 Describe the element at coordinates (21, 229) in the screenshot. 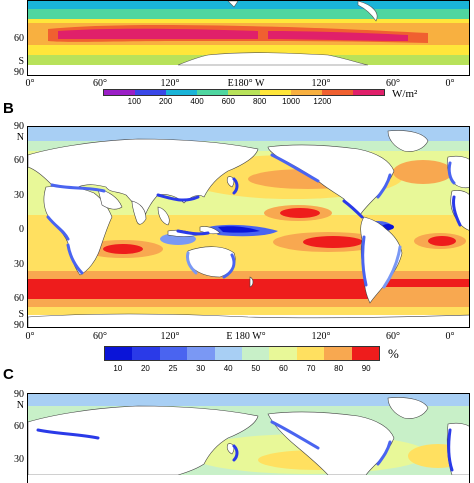

I see `panel-b-lat-label: 0` at that location.